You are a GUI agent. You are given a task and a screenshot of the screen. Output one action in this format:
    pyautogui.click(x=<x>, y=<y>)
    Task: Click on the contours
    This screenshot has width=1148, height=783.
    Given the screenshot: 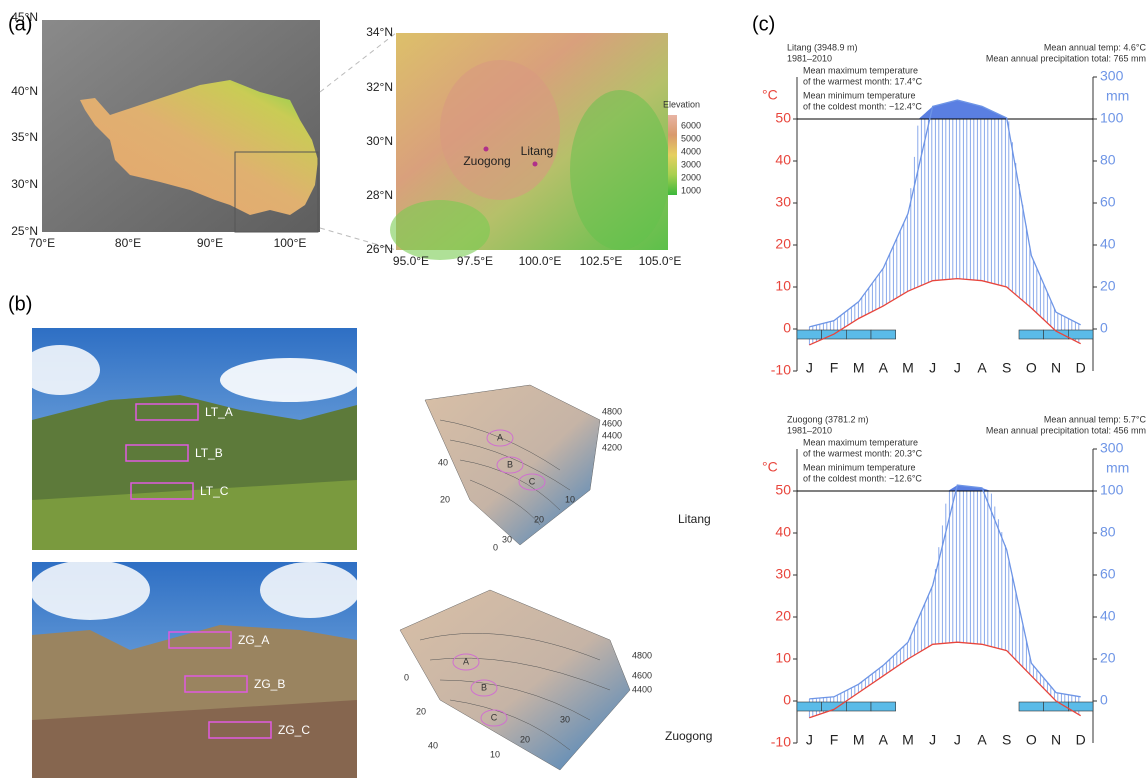 What is the action you would take?
    pyautogui.click(x=515, y=692)
    